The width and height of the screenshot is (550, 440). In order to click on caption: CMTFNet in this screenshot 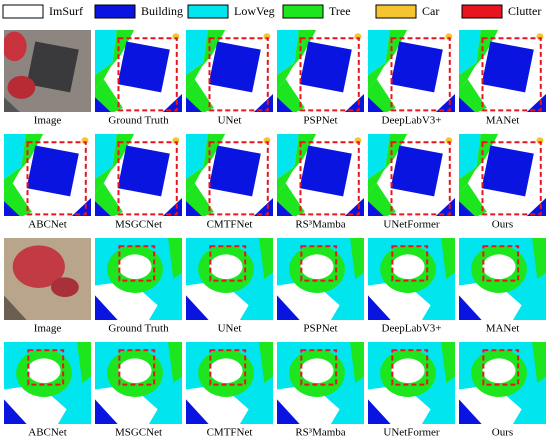, I will do `click(230, 433)`.